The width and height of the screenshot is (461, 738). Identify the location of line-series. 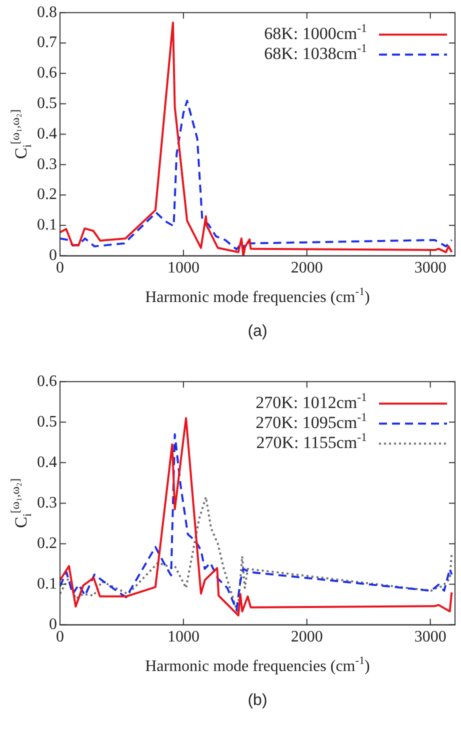
(256, 555).